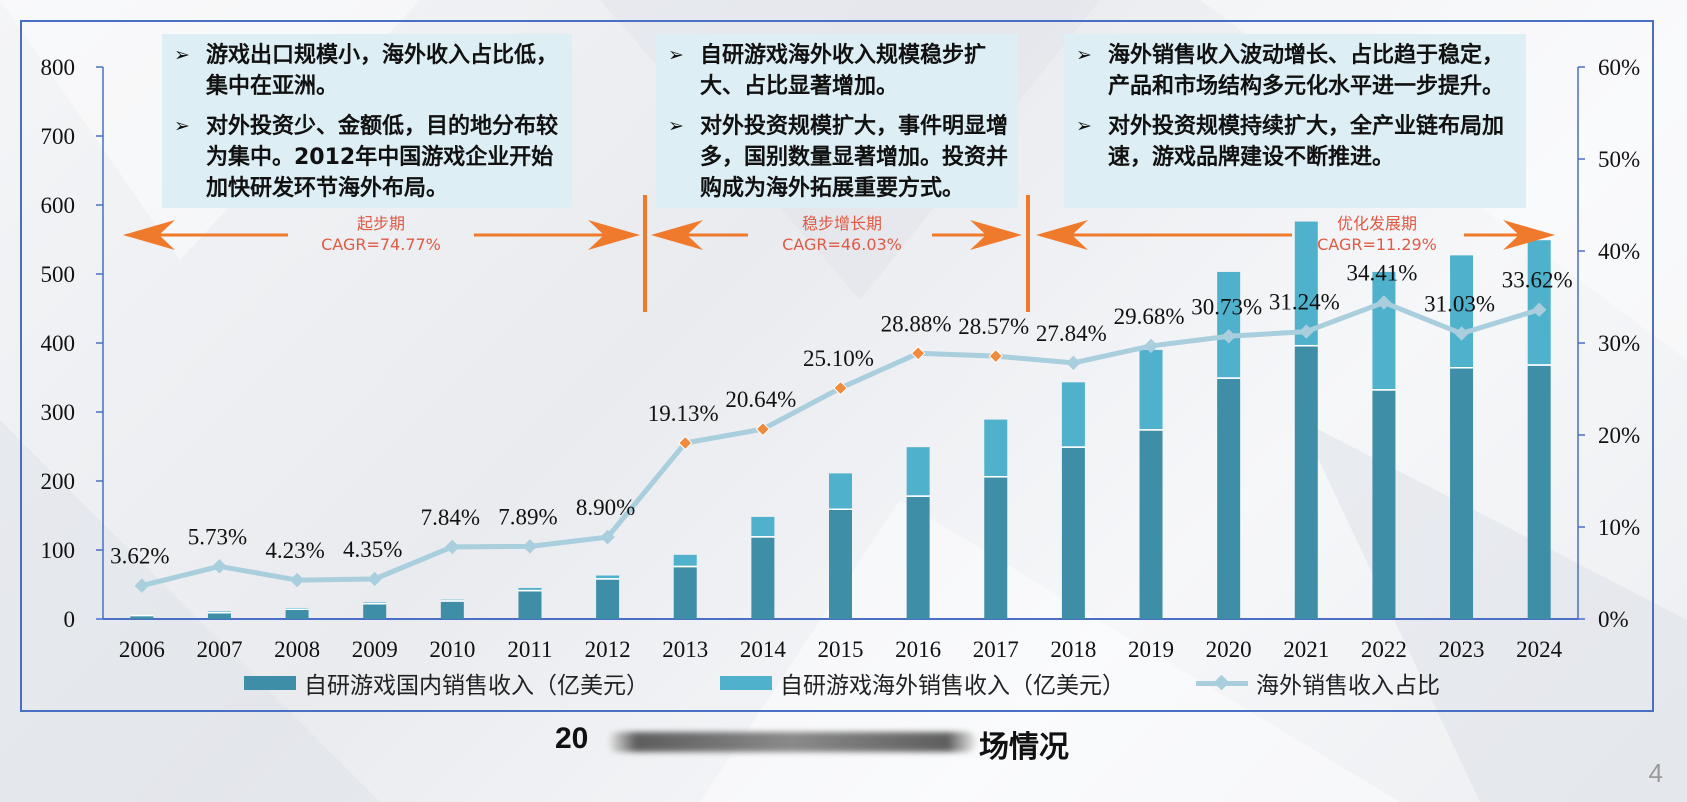 The image size is (1687, 802). What do you see at coordinates (58, 67) in the screenshot?
I see `y-left-tick-label: 800` at bounding box center [58, 67].